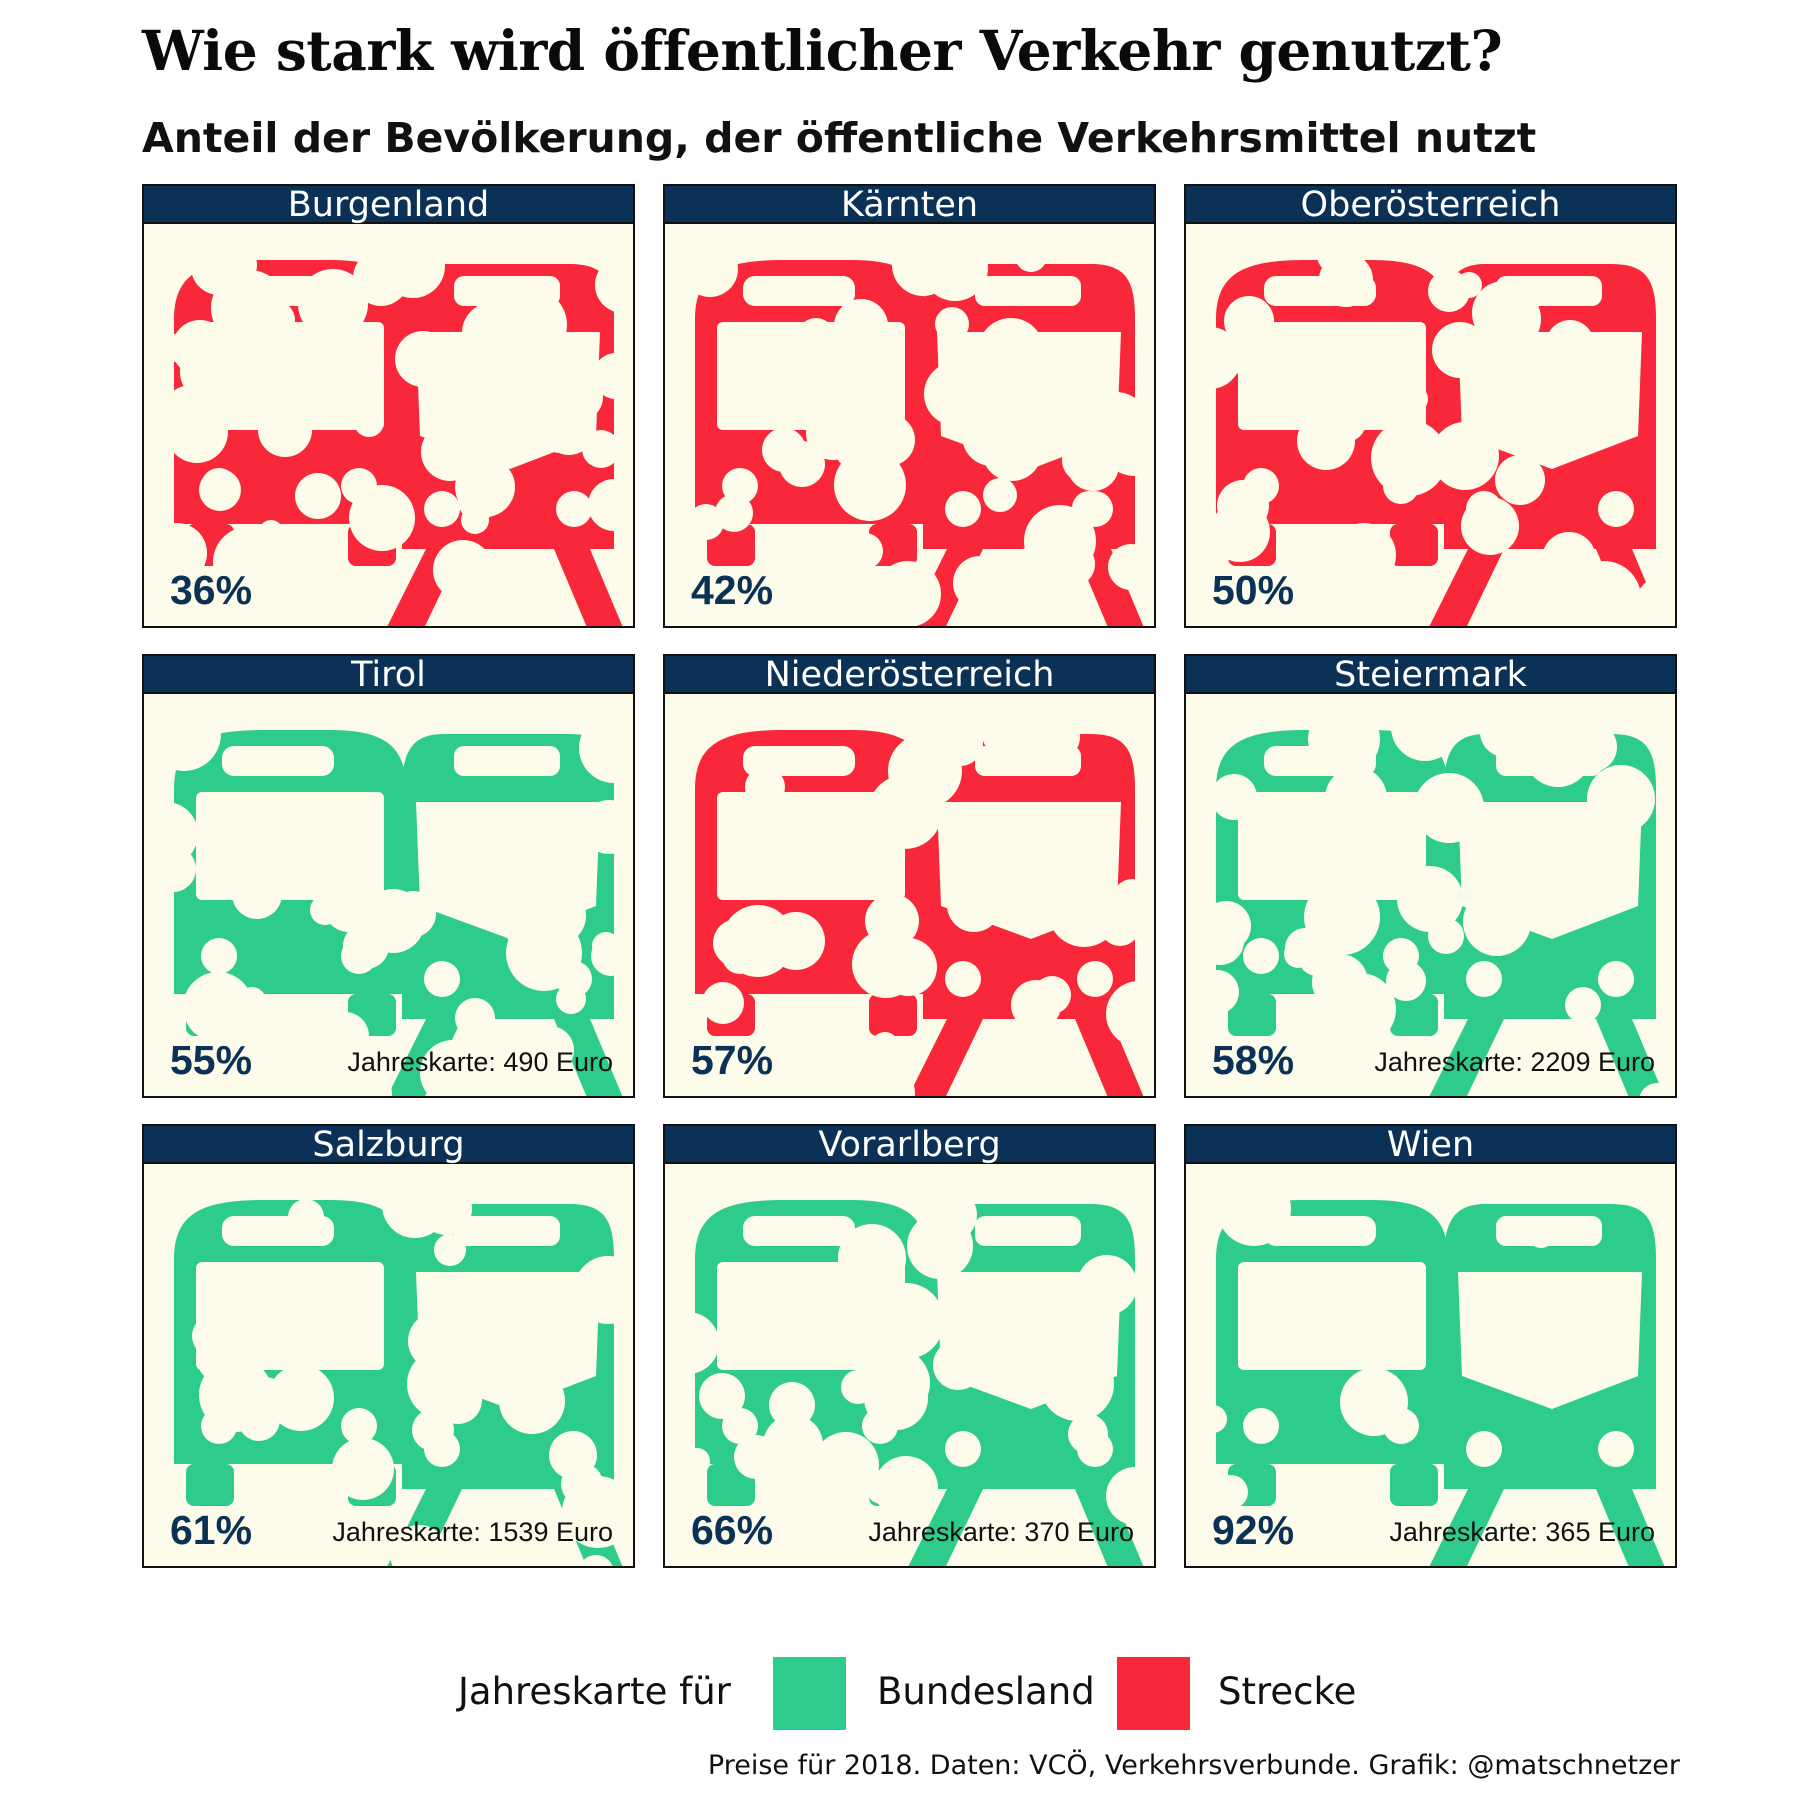 Image resolution: width=1800 pixels, height=1800 pixels. What do you see at coordinates (1287, 1691) in the screenshot?
I see `legend-label-strecke: Strecke` at bounding box center [1287, 1691].